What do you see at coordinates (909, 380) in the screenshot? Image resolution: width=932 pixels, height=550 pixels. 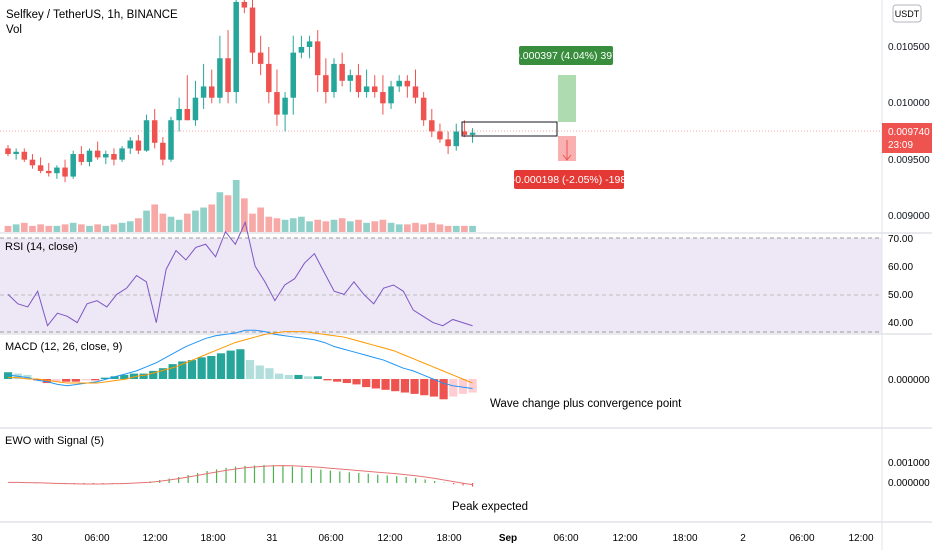 I see `macd-tick: 0.000000` at bounding box center [909, 380].